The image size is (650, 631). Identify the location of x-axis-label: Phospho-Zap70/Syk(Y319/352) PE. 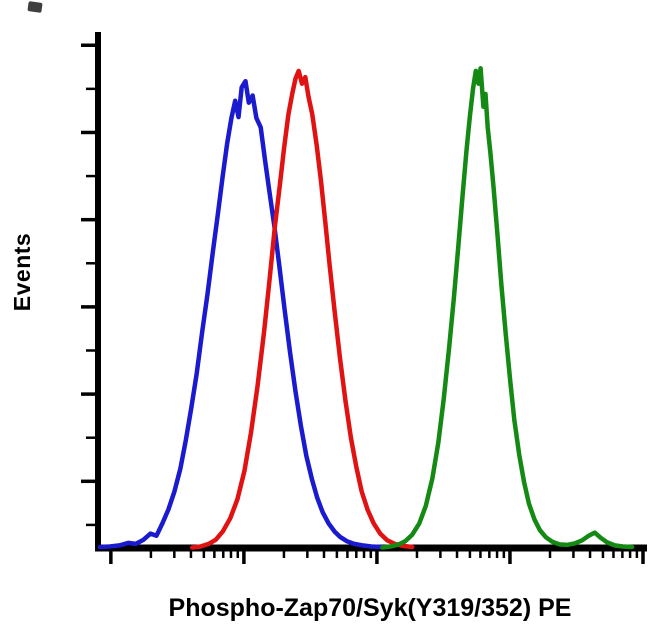
(370, 608).